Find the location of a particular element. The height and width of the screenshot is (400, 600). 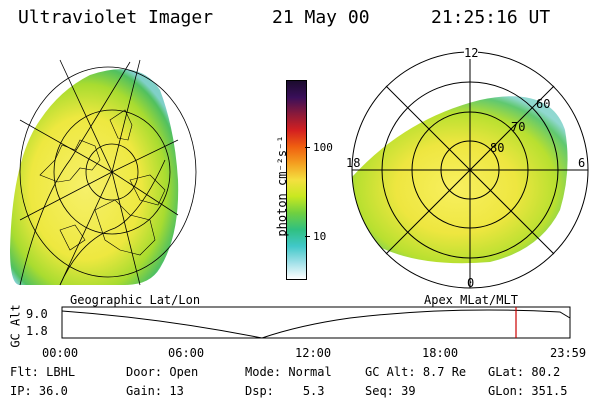

status-glon: GLon: 351.5 is located at coordinates (528, 391).